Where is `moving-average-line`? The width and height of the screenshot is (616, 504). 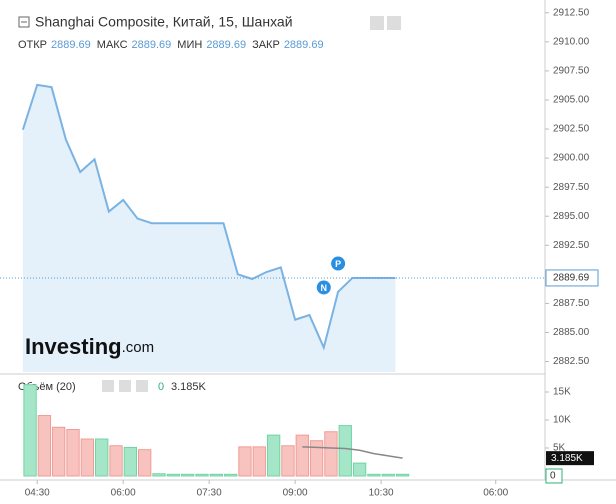
moving-average-line is located at coordinates (352, 452).